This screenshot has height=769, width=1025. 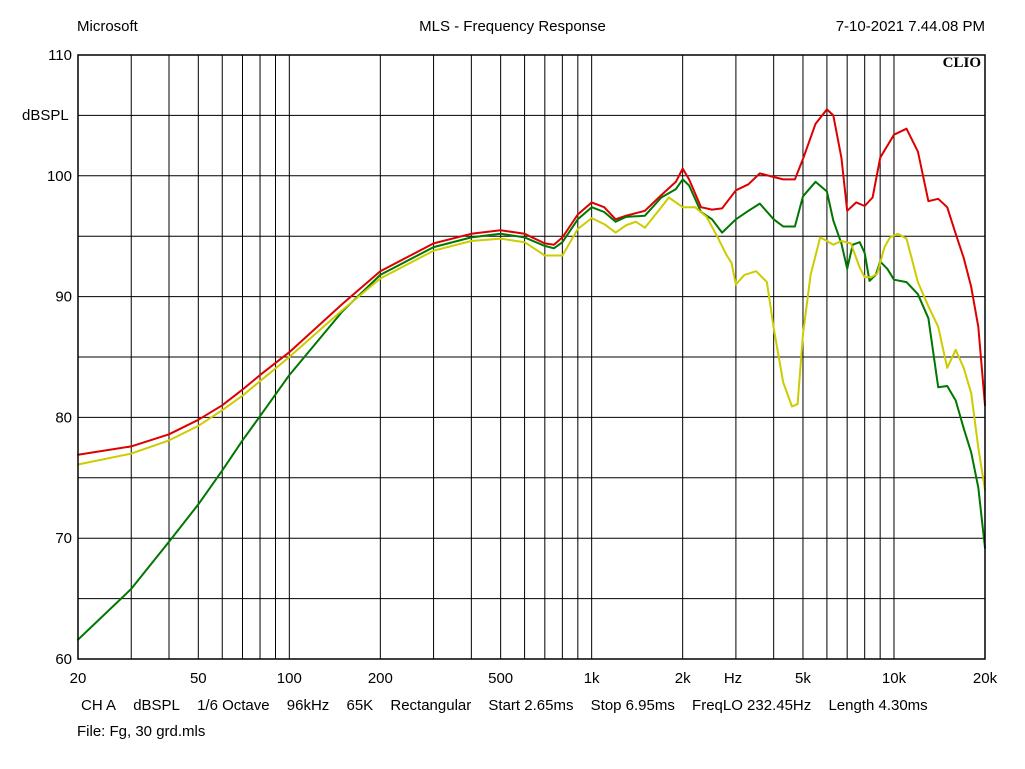 What do you see at coordinates (894, 678) in the screenshot?
I see `x-tick-label: 10k` at bounding box center [894, 678].